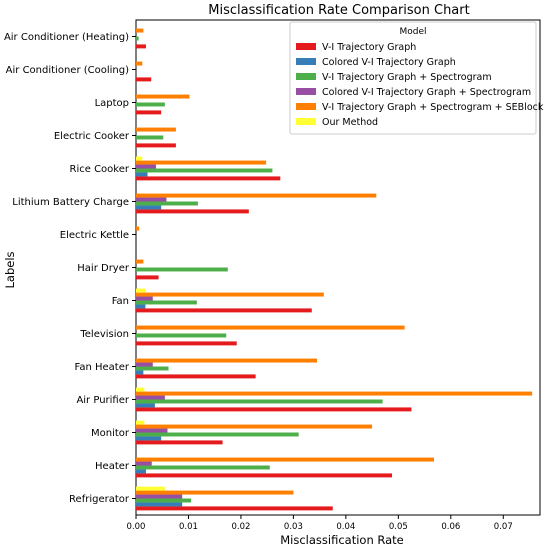 The image size is (550, 548). Describe the element at coordinates (389, 62) in the screenshot. I see `legend-entry: Colored V-I Trajectory Graph` at that location.